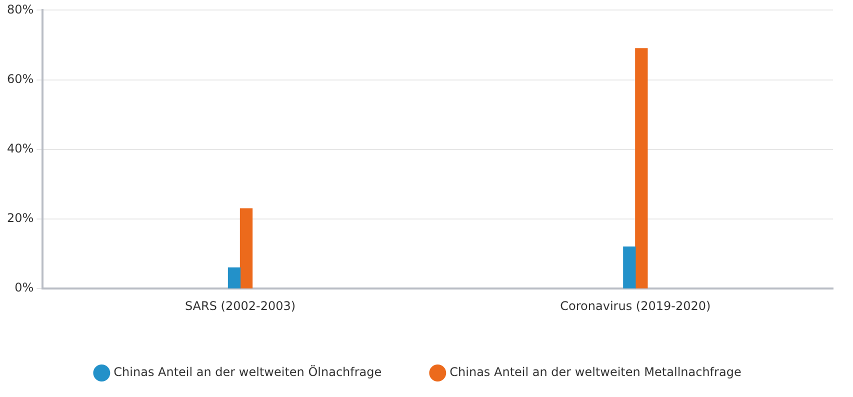 The image size is (853, 397). What do you see at coordinates (20, 79) in the screenshot?
I see `y-tick-label: 60%` at bounding box center [20, 79].